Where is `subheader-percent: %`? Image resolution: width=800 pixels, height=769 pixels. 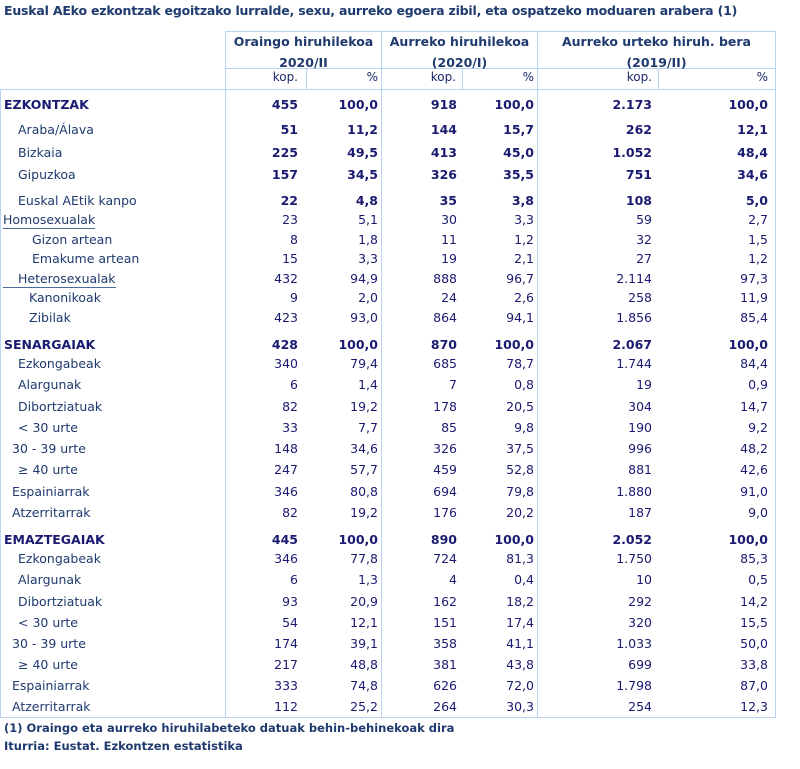 subheader-percent: % is located at coordinates (528, 77).